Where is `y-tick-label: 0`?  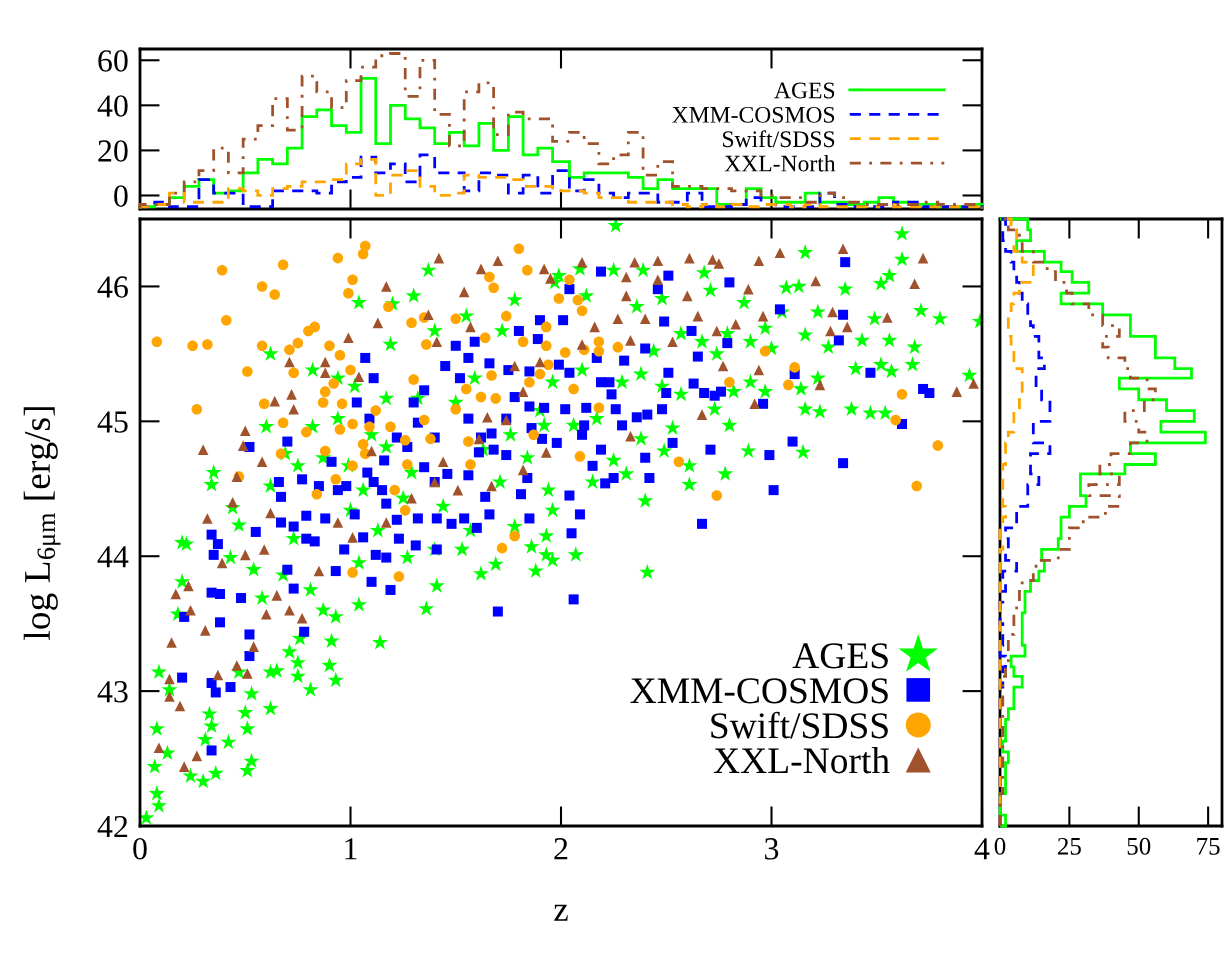 y-tick-label: 0 is located at coordinates (121, 196).